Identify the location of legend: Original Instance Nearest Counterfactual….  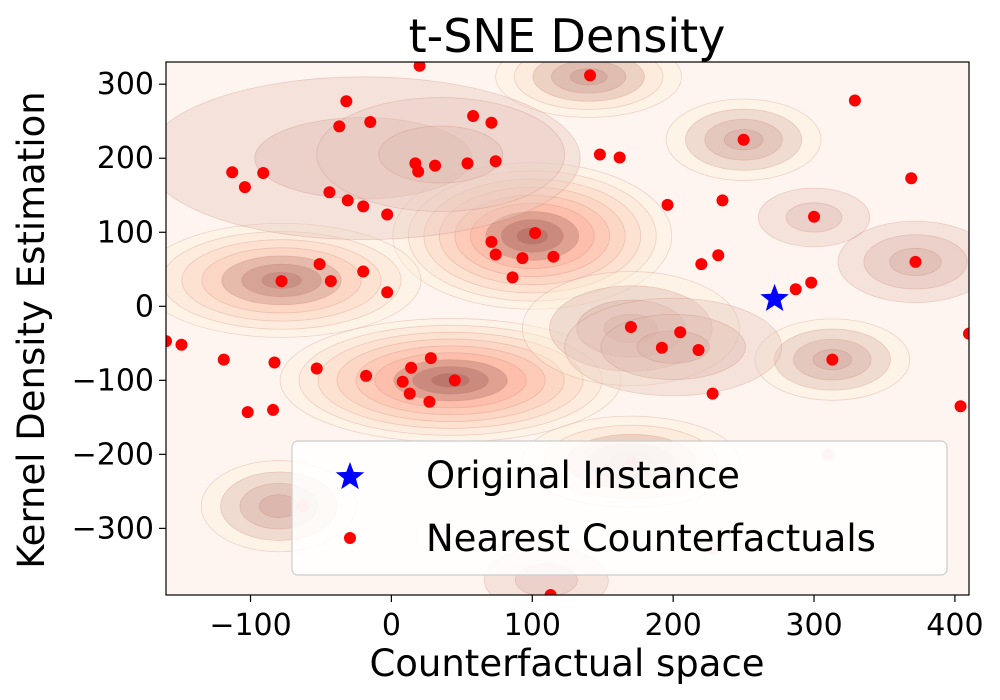
(619, 508).